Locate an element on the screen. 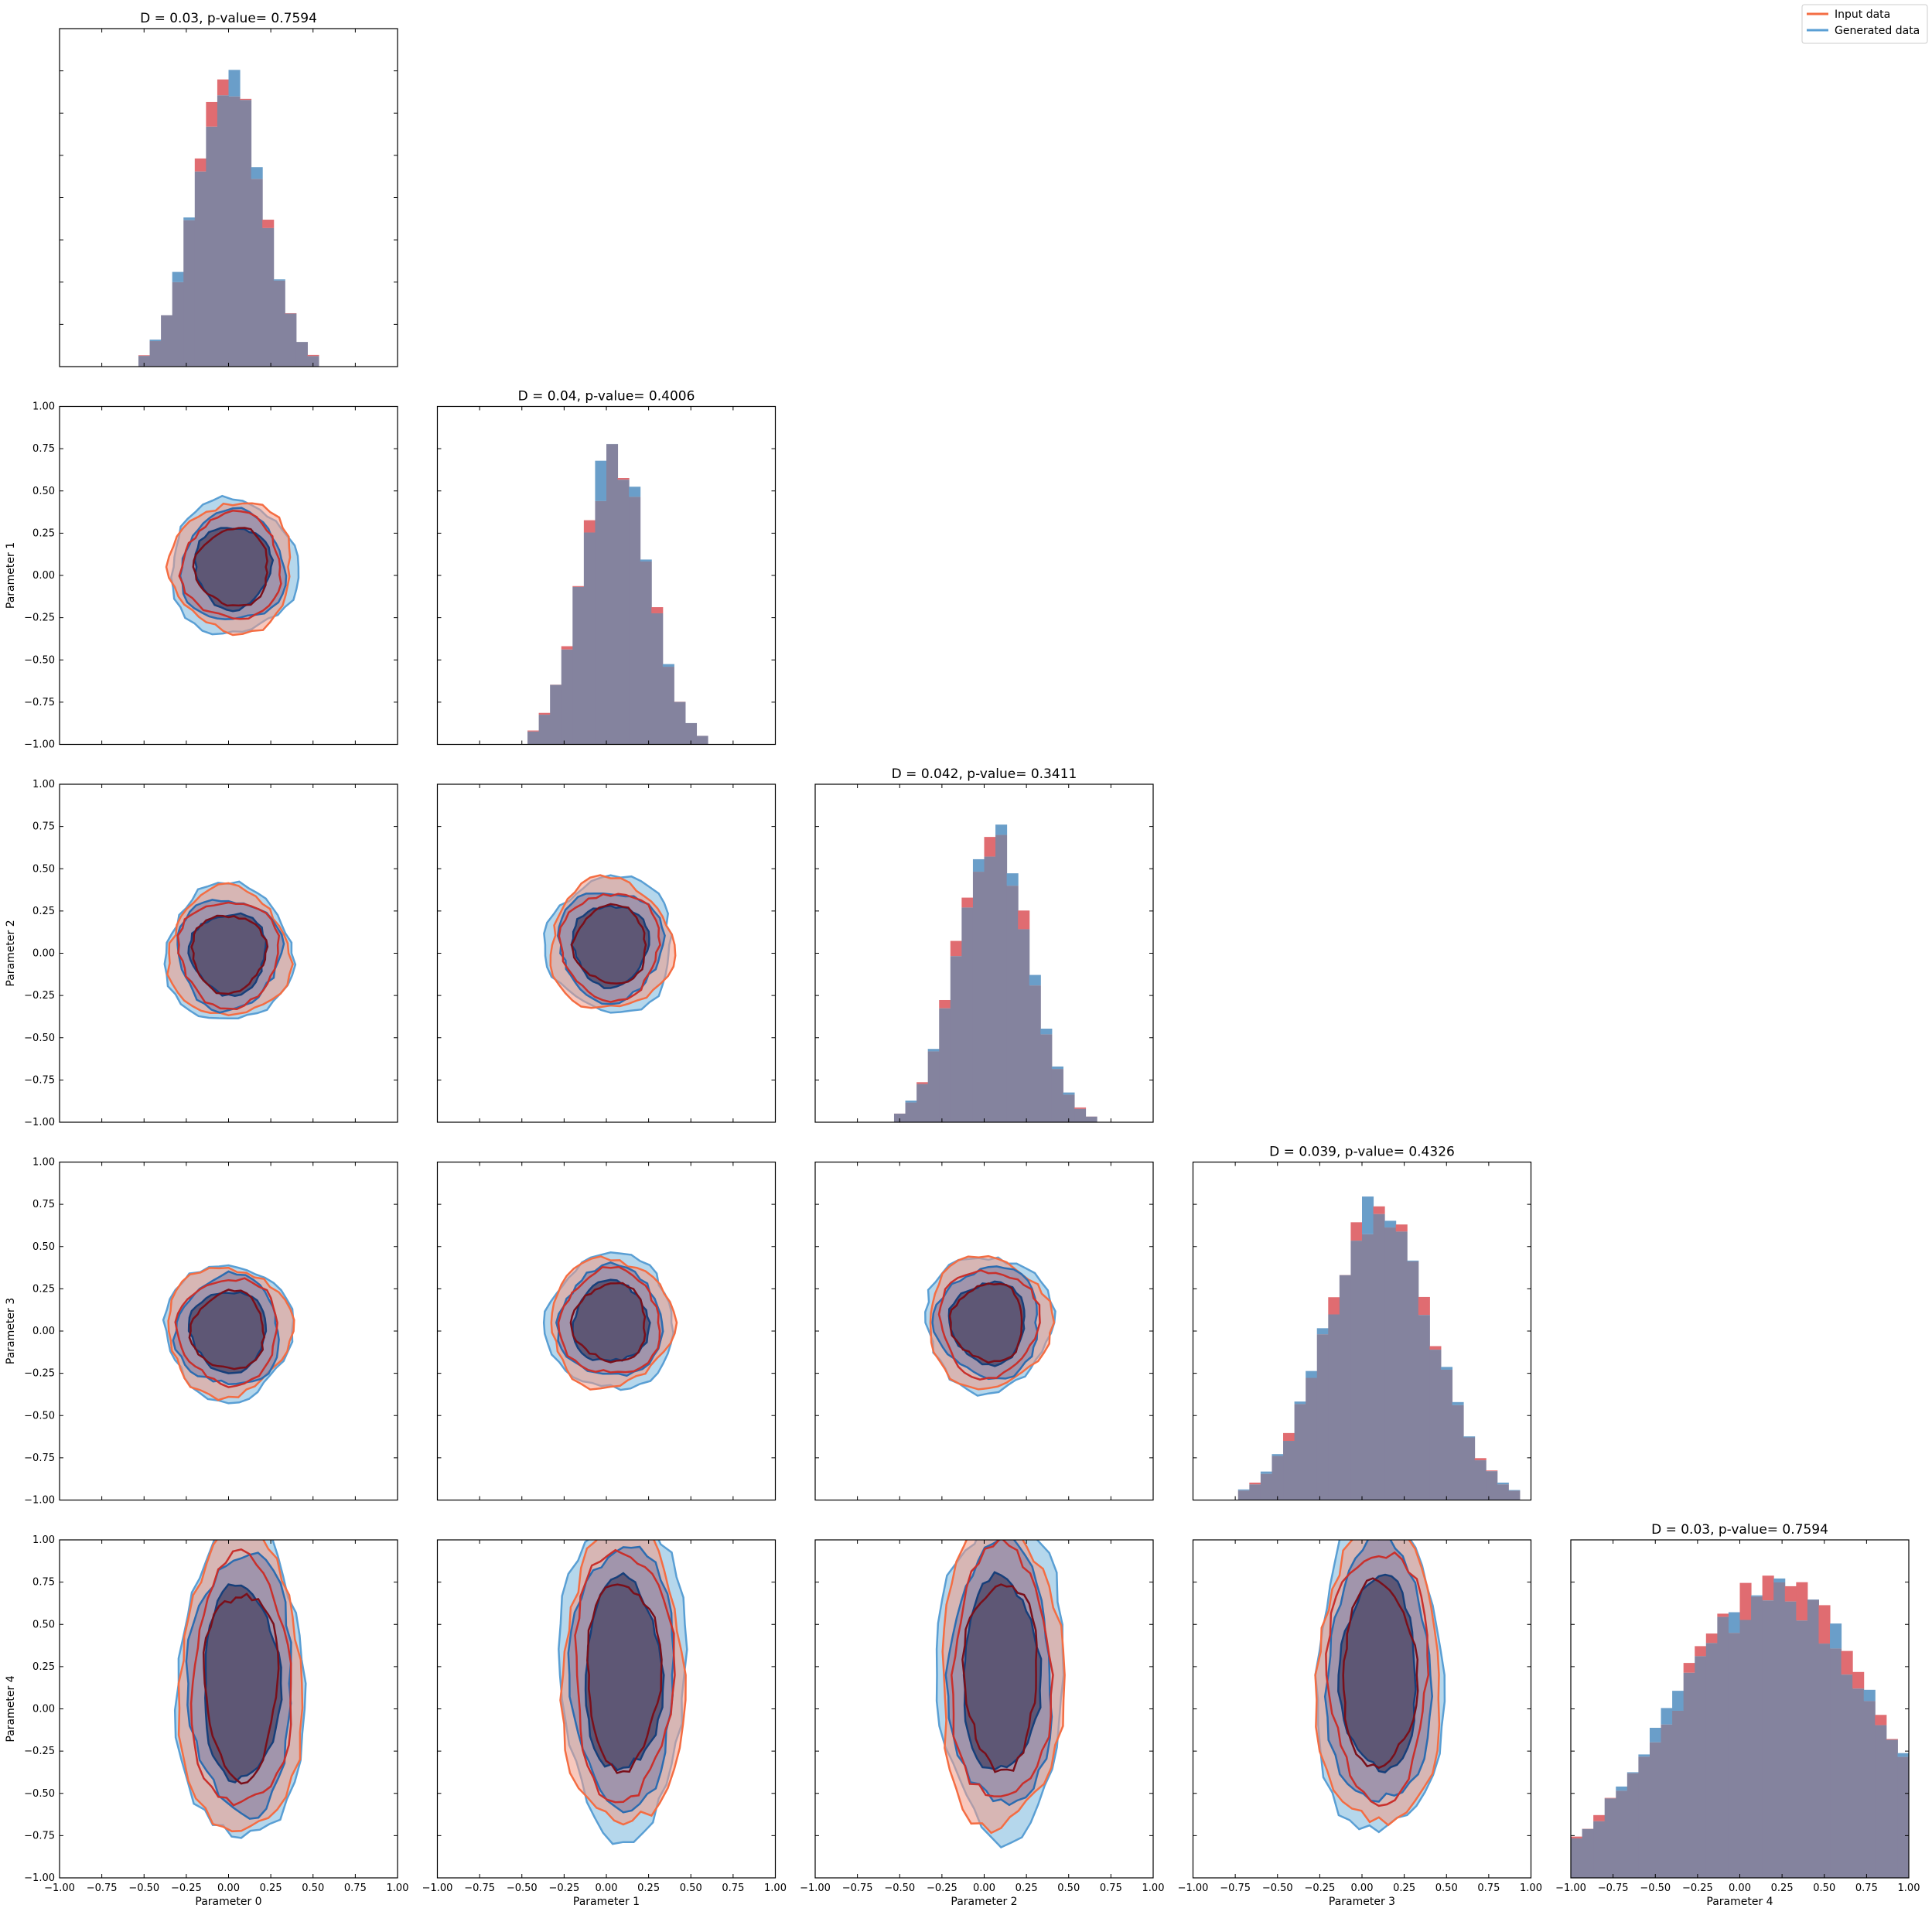  x-tick-label: 1.00 is located at coordinates (775, 1888).